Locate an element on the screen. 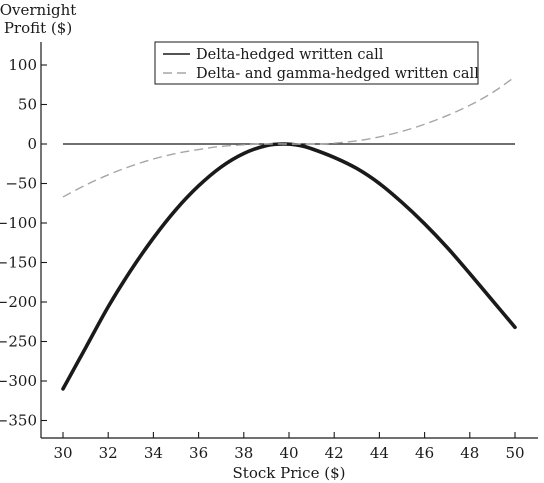  y-tick-label: 0 is located at coordinates (32, 144).